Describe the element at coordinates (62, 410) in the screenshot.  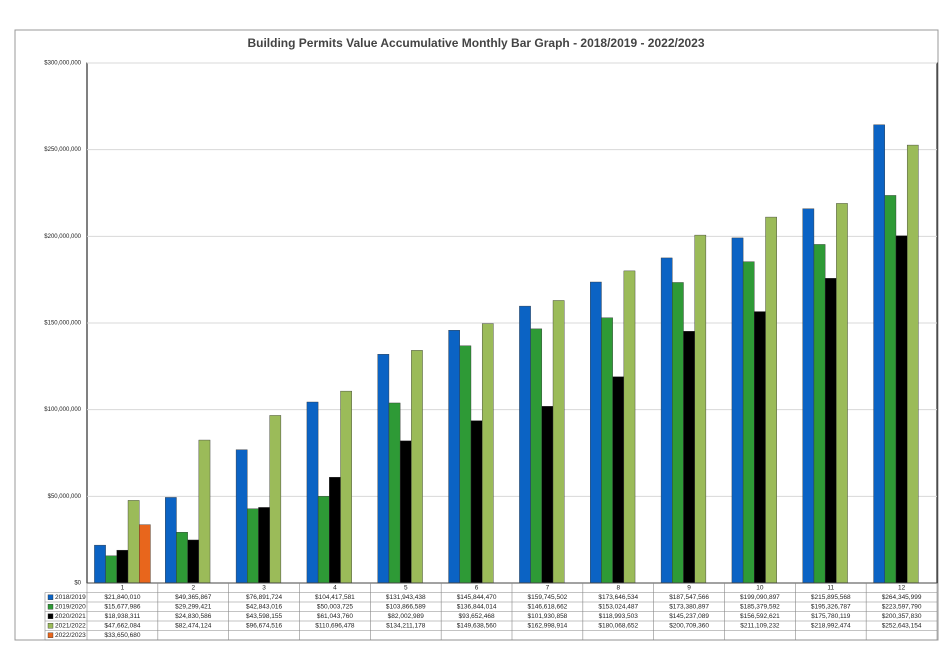
I see `y-tick-label: $100,000,000` at that location.